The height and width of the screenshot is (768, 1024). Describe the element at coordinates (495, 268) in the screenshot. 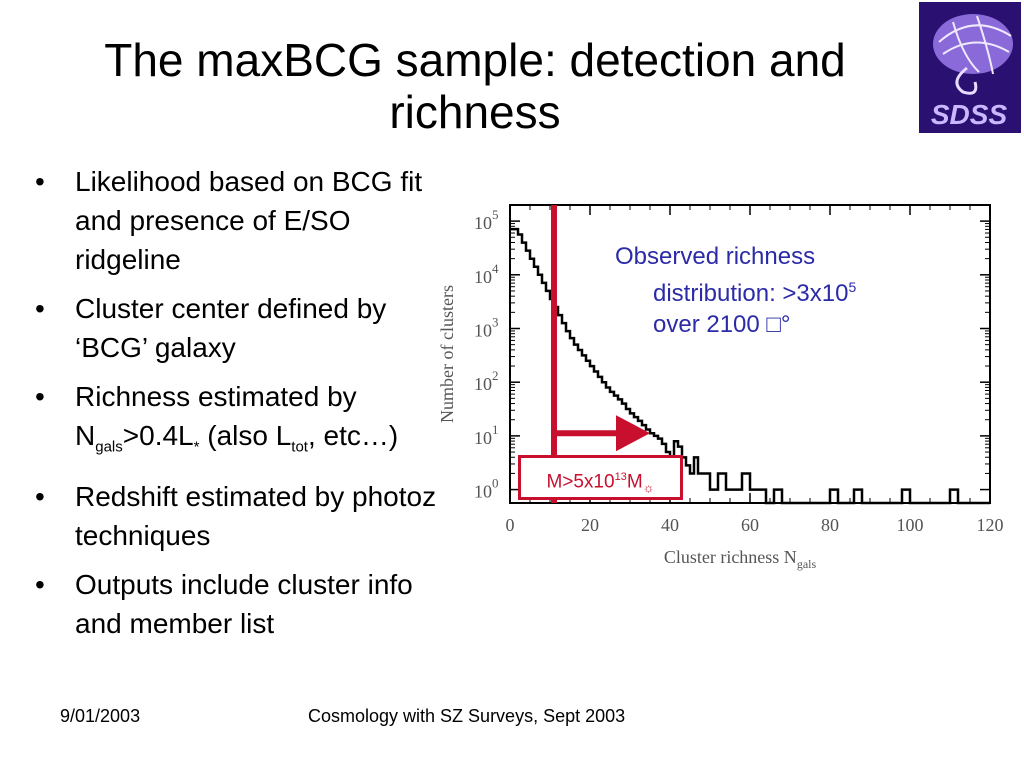

I see `y-tick-exponent: 4` at that location.